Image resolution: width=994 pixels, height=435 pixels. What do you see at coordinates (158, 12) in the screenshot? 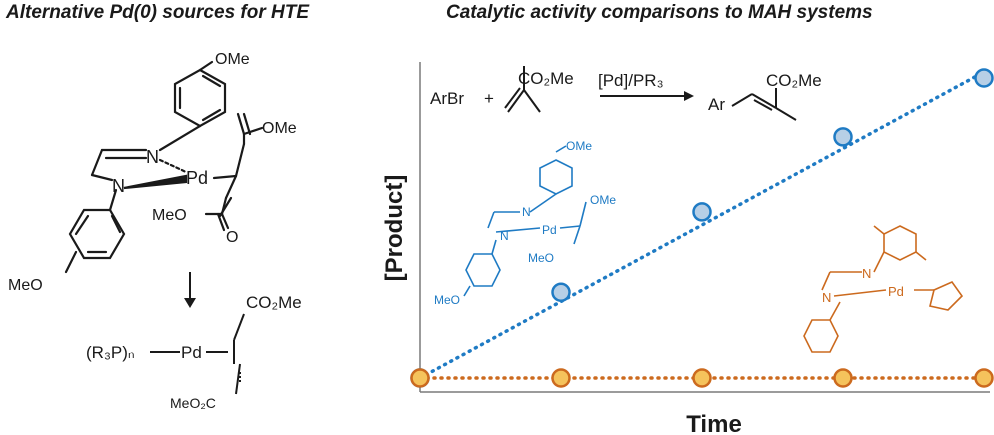
I see `left-panel-title: Alternative Pd(0) sources for HTE` at bounding box center [158, 12].